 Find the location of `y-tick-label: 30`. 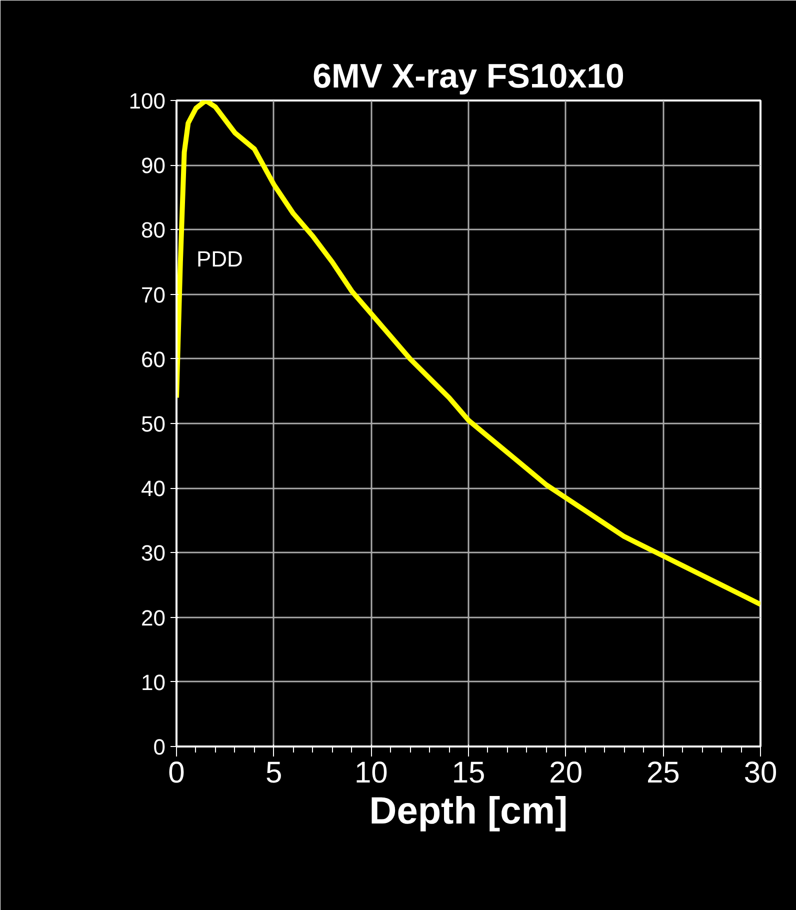

y-tick-label: 30 is located at coordinates (153, 553).